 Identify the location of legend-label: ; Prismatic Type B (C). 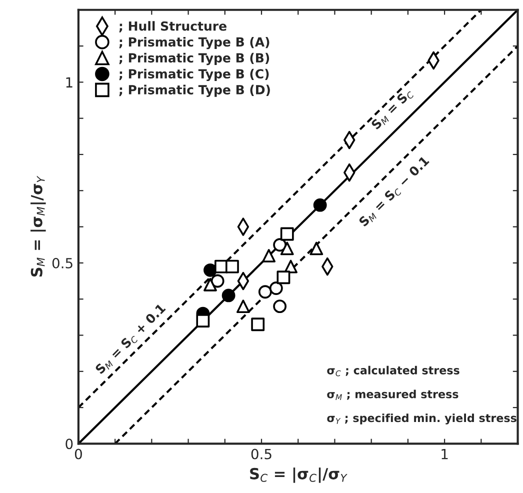
(194, 75).